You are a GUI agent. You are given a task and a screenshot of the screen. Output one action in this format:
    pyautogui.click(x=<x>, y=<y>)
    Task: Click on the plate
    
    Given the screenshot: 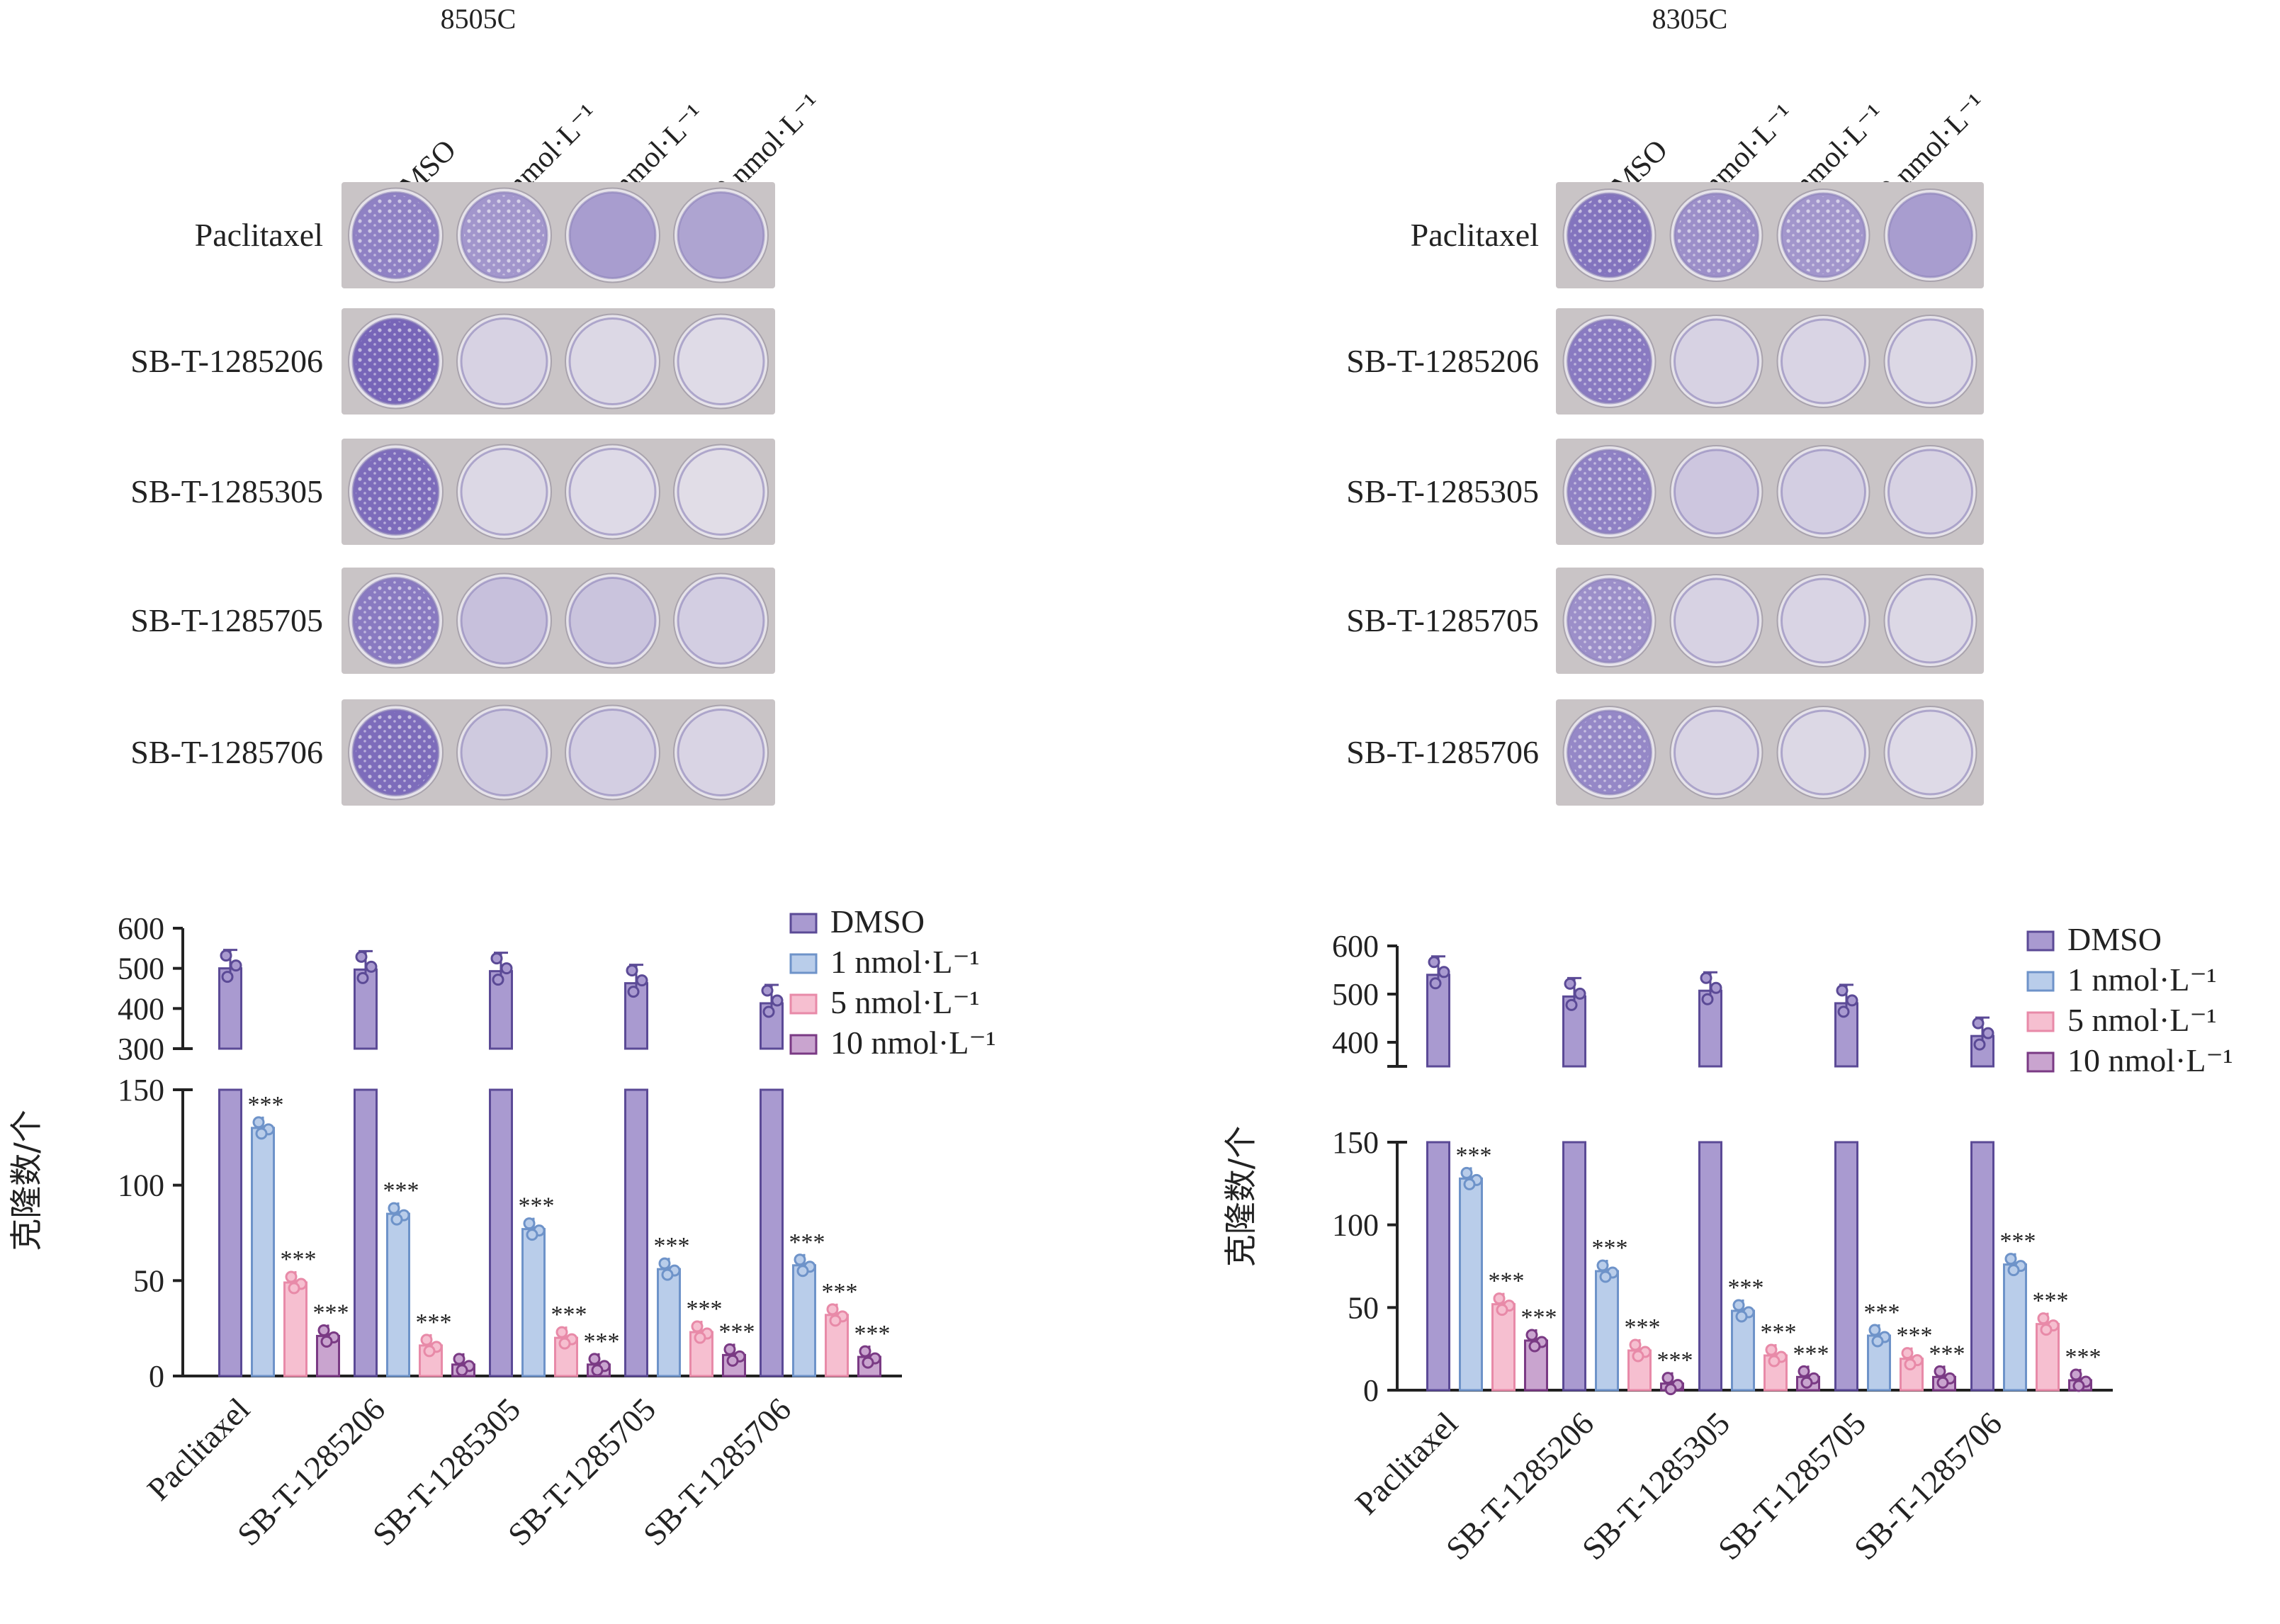 What is the action you would take?
    pyautogui.click(x=558, y=235)
    